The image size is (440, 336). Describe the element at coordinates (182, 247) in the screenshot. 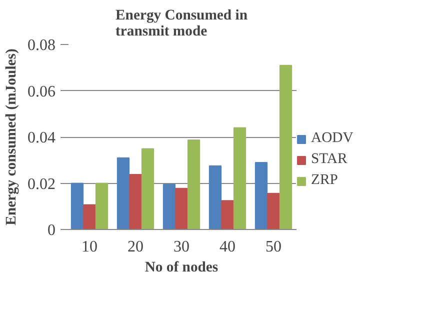

I see `x-tick-label: 30` at that location.